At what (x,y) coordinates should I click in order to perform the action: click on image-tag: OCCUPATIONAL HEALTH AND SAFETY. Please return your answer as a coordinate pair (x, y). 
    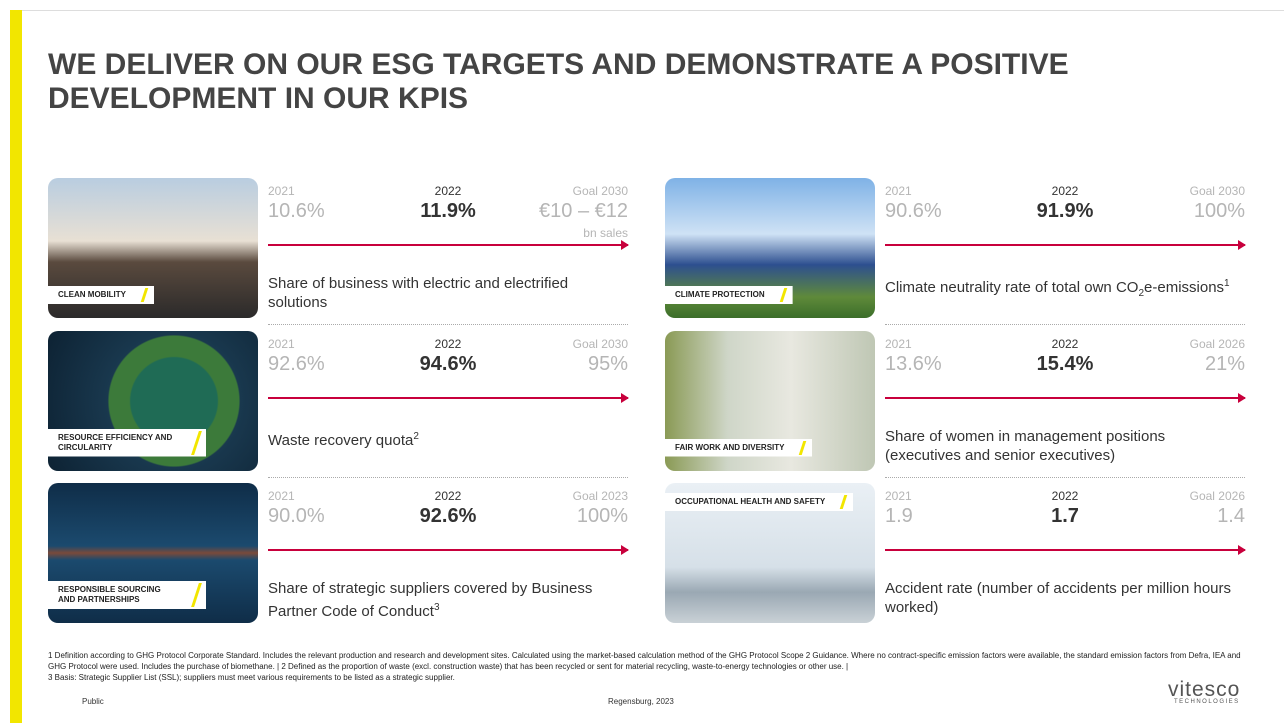
    Looking at the image, I should click on (759, 502).